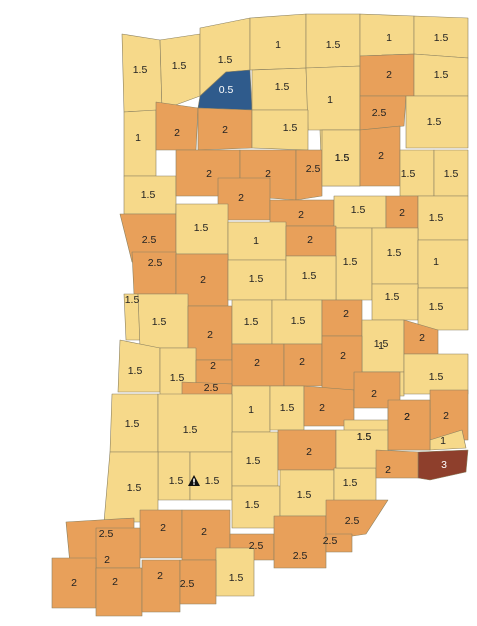 This screenshot has height=626, width=477. I want to click on county-spen2, so click(198, 582).